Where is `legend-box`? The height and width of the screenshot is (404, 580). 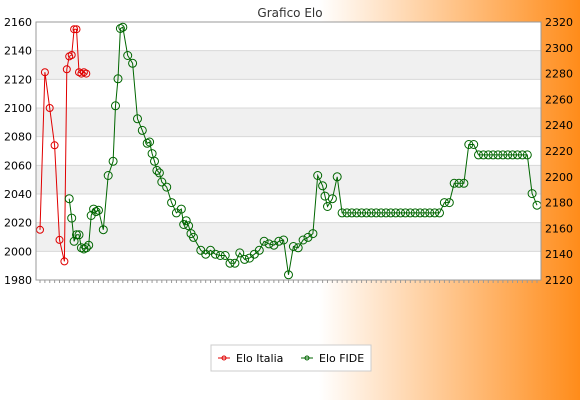
legend-box is located at coordinates (291, 358).